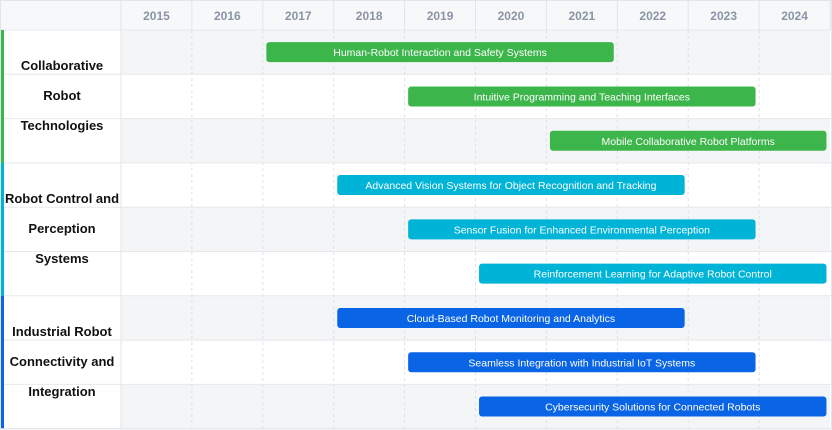 The width and height of the screenshot is (832, 430). Describe the element at coordinates (723, 16) in the screenshot. I see `year-tick-label: 2023` at that location.